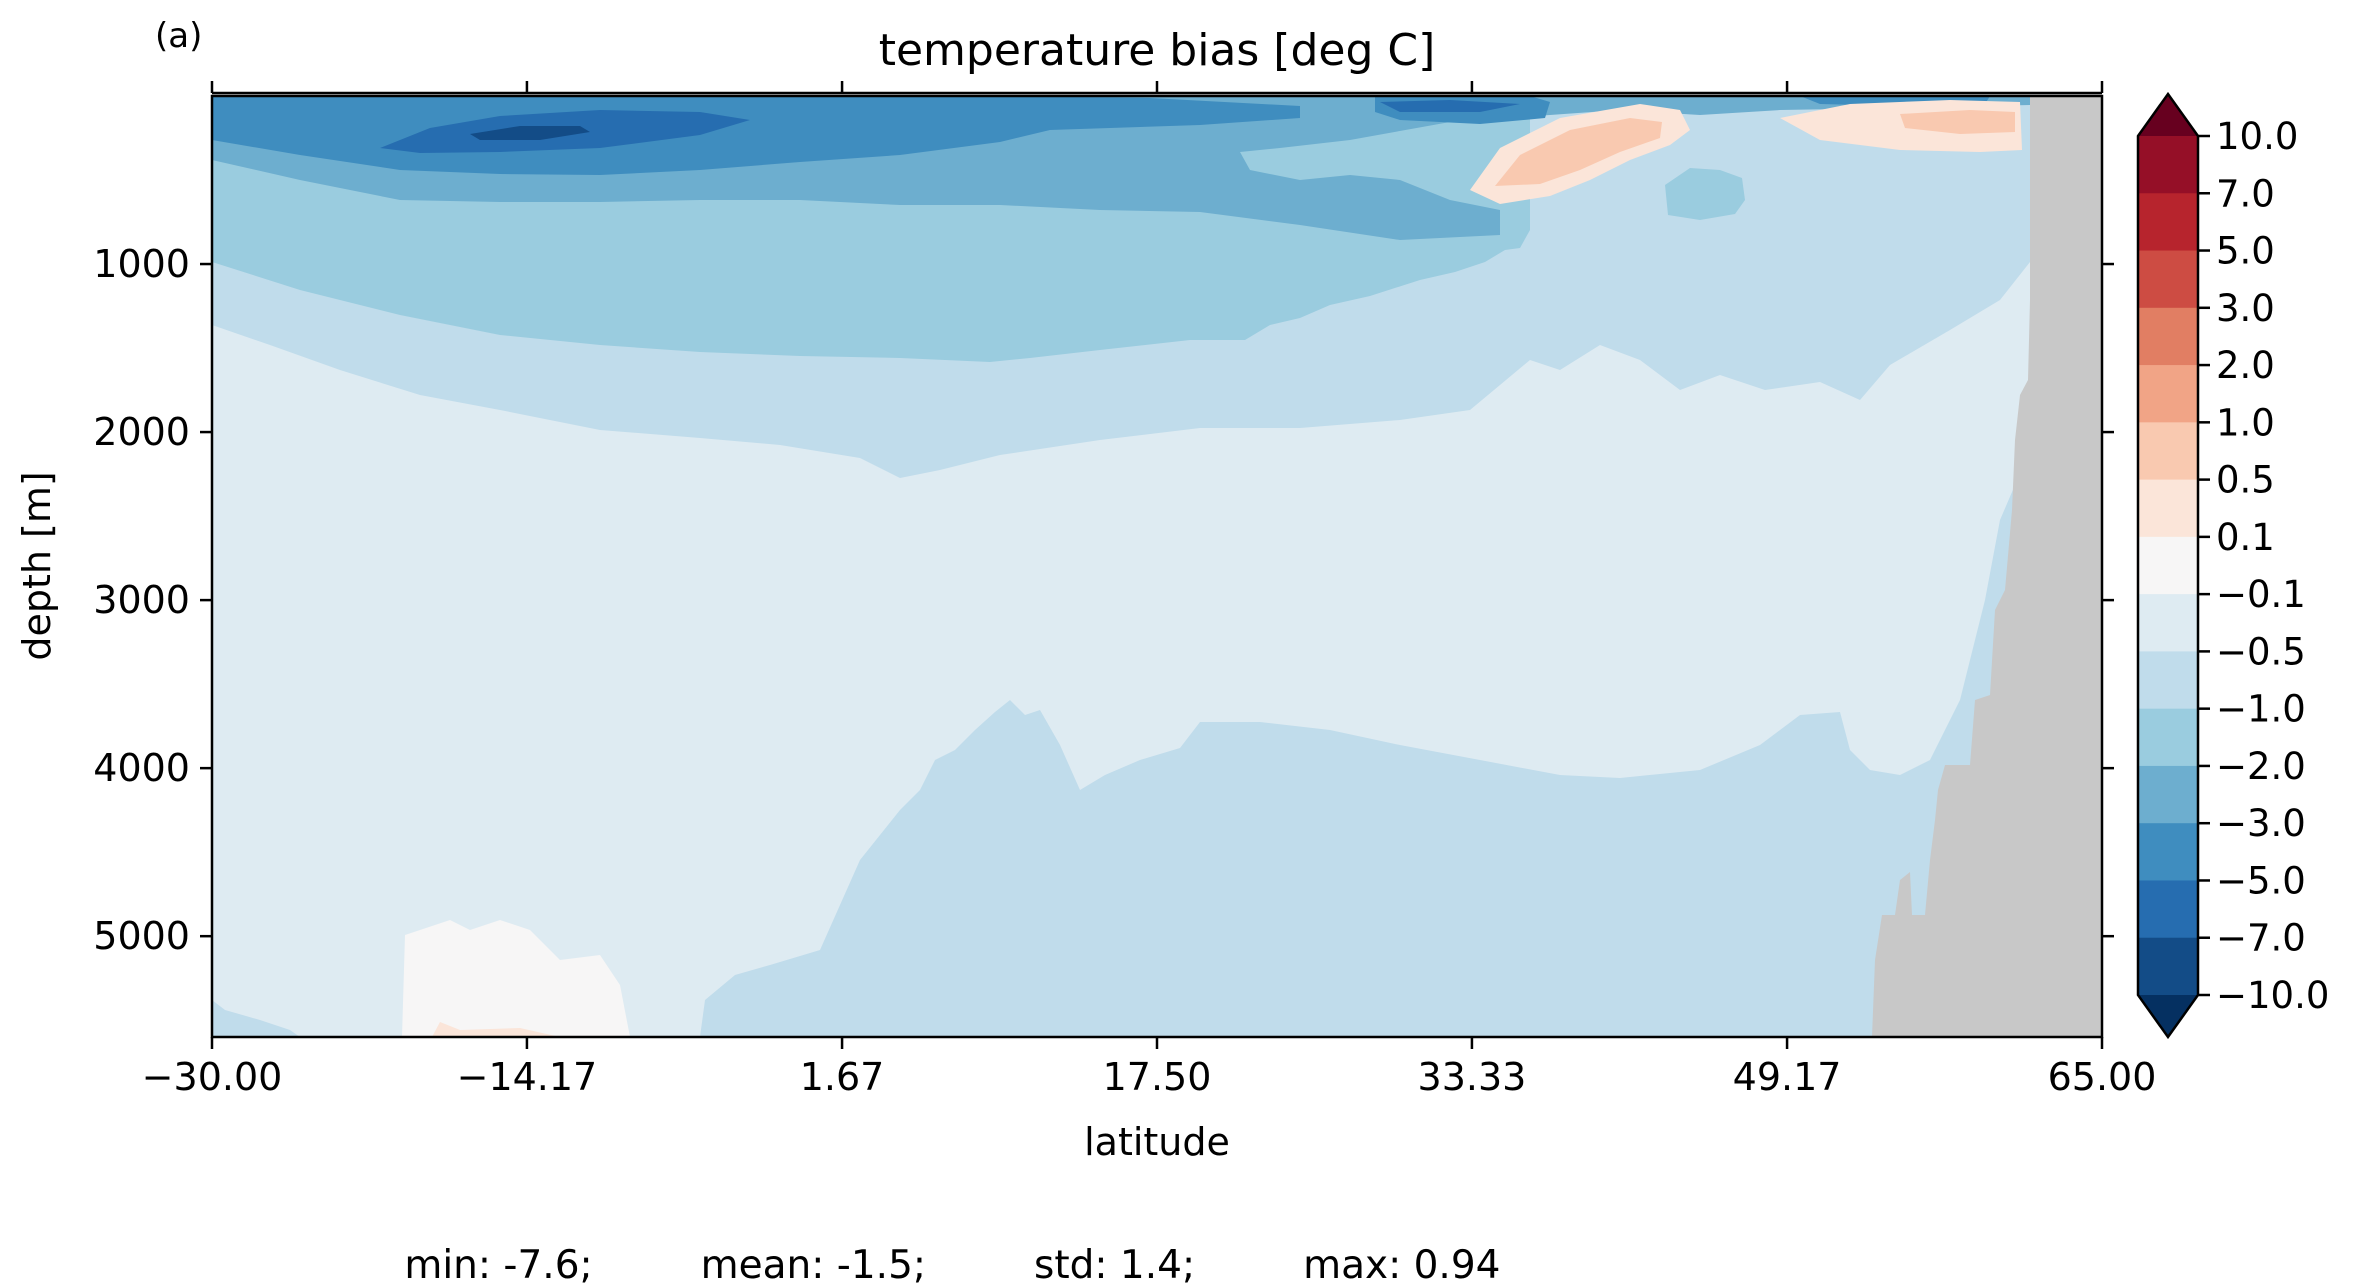 The width and height of the screenshot is (2362, 1288). What do you see at coordinates (2168, 1016) in the screenshot?
I see `colorbar-extend-min` at bounding box center [2168, 1016].